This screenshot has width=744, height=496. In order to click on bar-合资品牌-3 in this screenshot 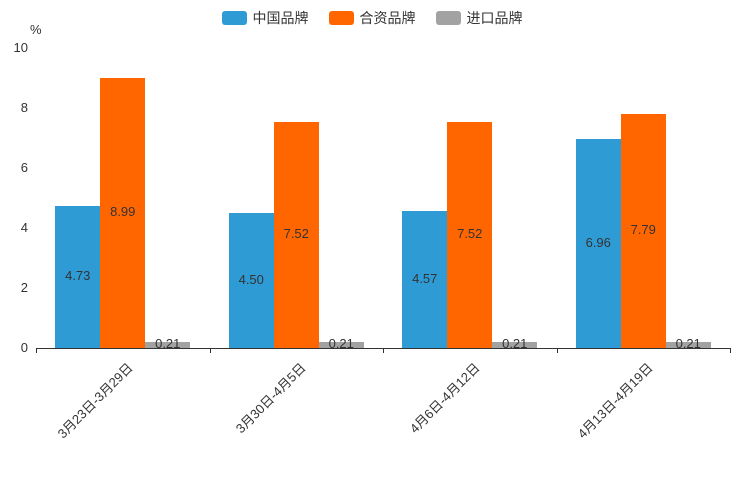, I will do `click(643, 231)`.